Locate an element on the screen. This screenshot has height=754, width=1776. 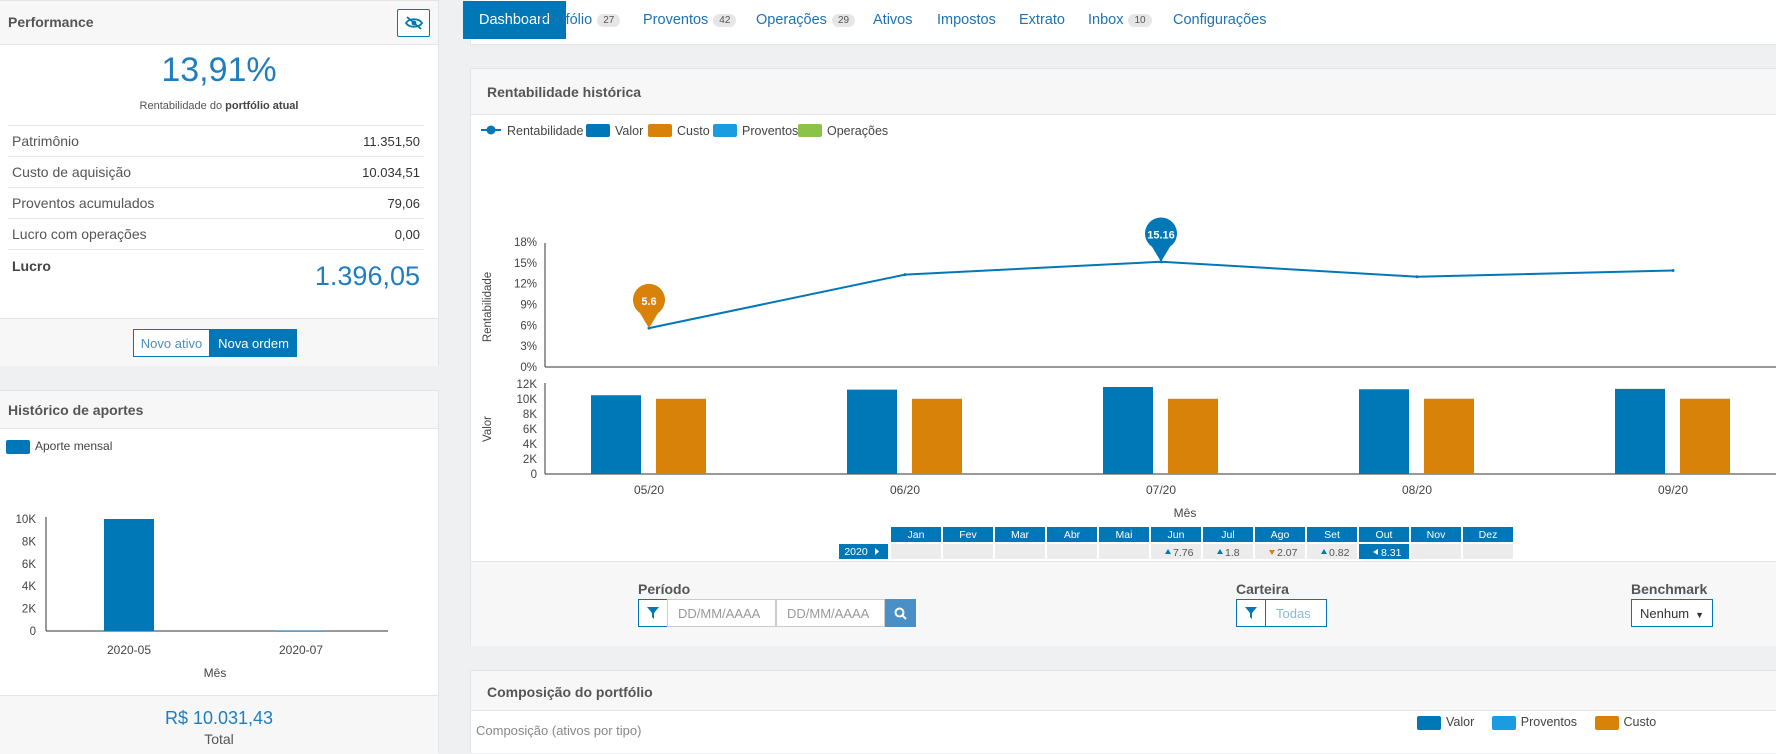
y-tick-label: 6K is located at coordinates (530, 430).